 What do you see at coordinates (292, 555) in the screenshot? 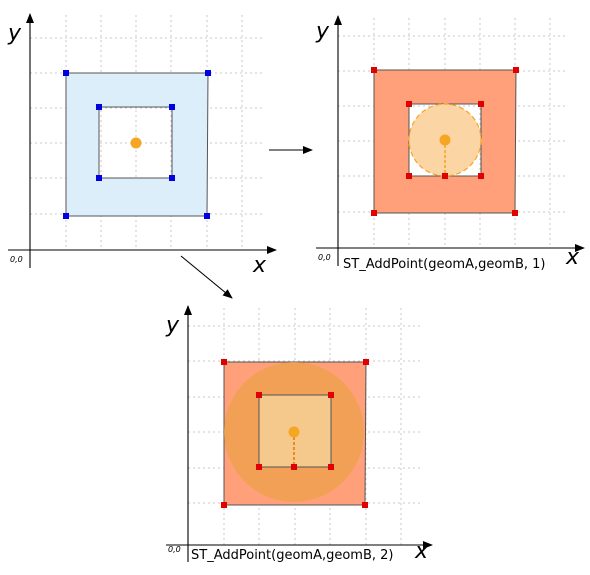
I see `function-caption: ST_AddPoint(geomA,geomB, 2)` at bounding box center [292, 555].